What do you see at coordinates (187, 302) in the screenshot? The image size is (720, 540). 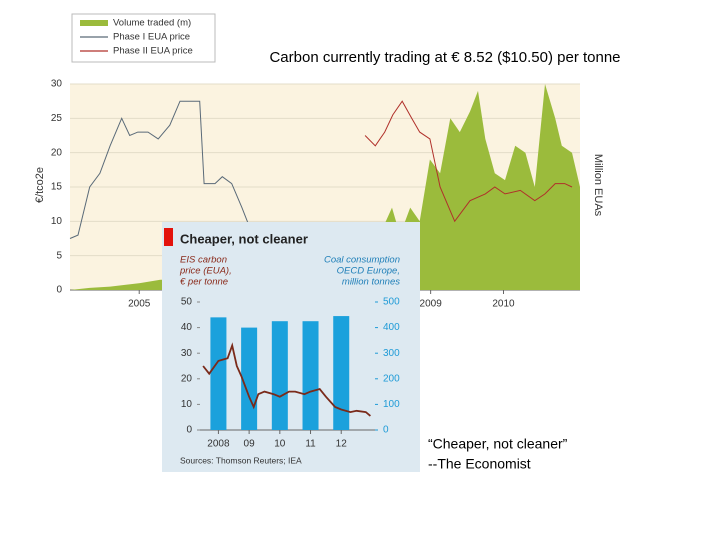 I see `y-tick-label: 50` at bounding box center [187, 302].